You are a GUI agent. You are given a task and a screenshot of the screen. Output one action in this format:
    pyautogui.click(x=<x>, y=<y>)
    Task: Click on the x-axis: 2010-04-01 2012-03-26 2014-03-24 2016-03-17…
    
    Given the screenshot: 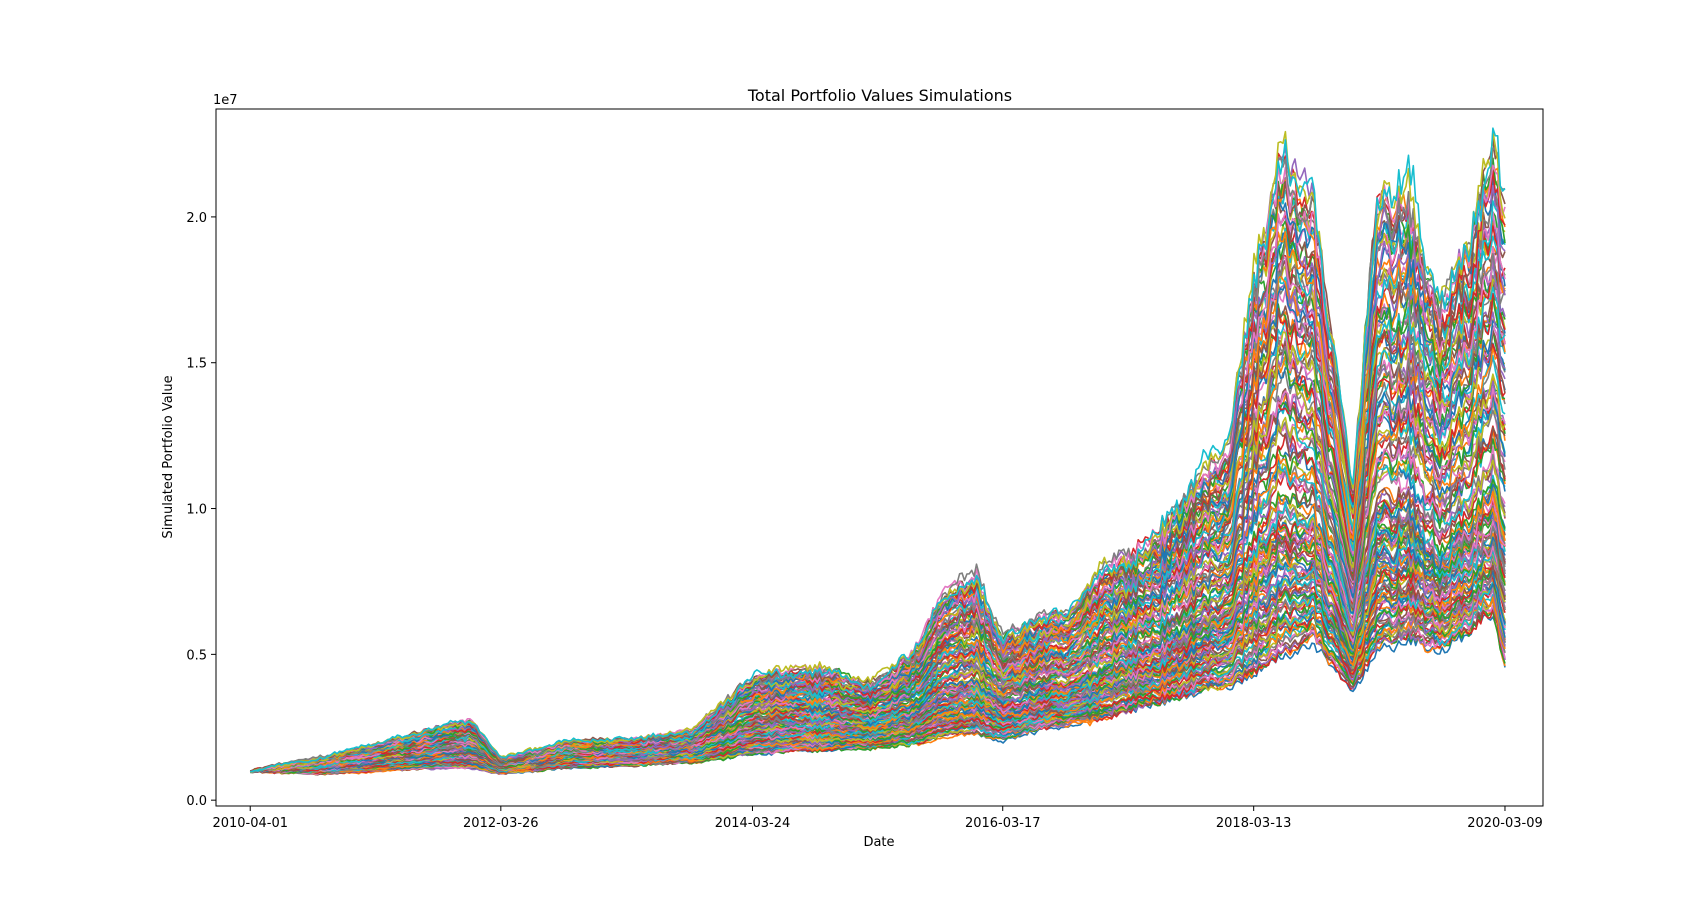 What is the action you would take?
    pyautogui.click(x=877, y=818)
    